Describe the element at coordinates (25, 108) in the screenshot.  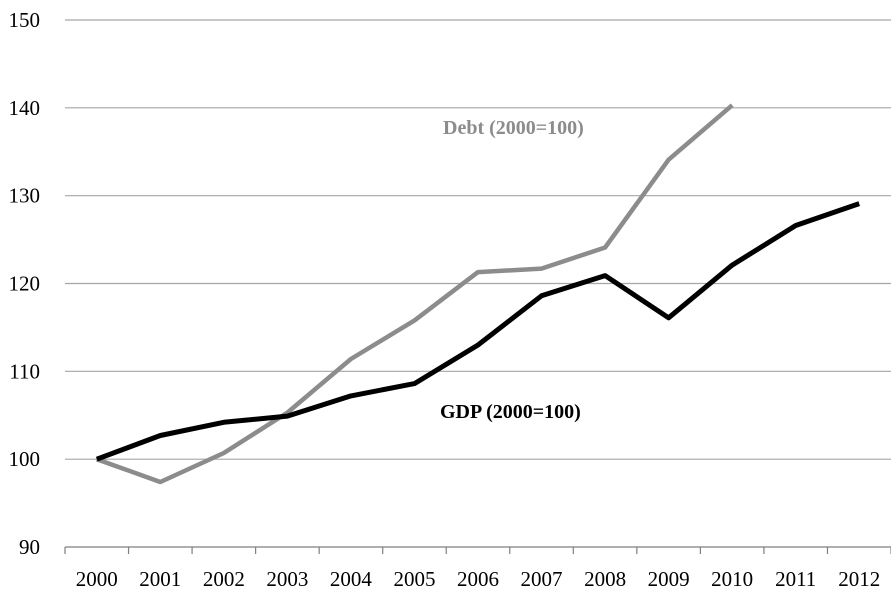
I see `y-tick-label: 140` at that location.